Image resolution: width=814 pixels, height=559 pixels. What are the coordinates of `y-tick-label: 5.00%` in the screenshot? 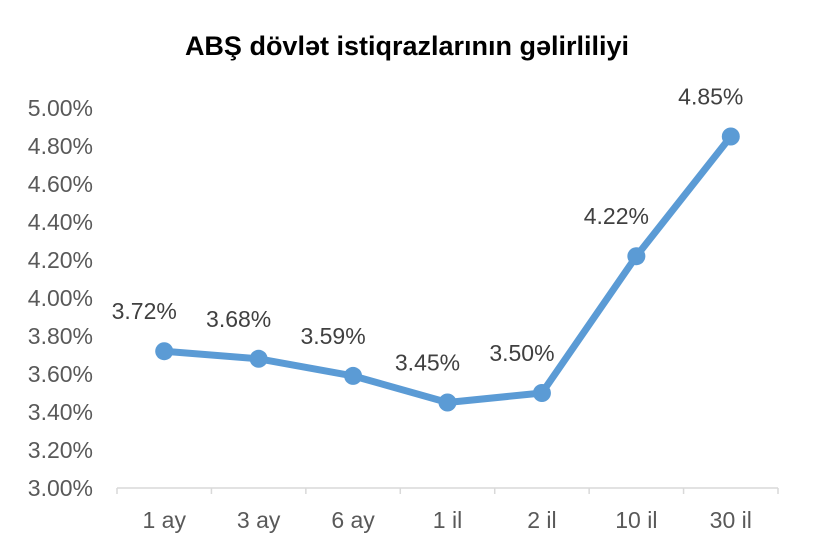 It's located at (60, 108).